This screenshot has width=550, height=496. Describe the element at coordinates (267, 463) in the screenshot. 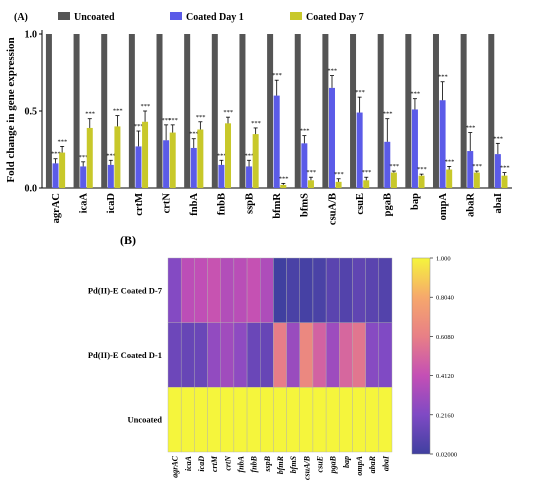

I see `heatmap-column-label: sspB` at that location.